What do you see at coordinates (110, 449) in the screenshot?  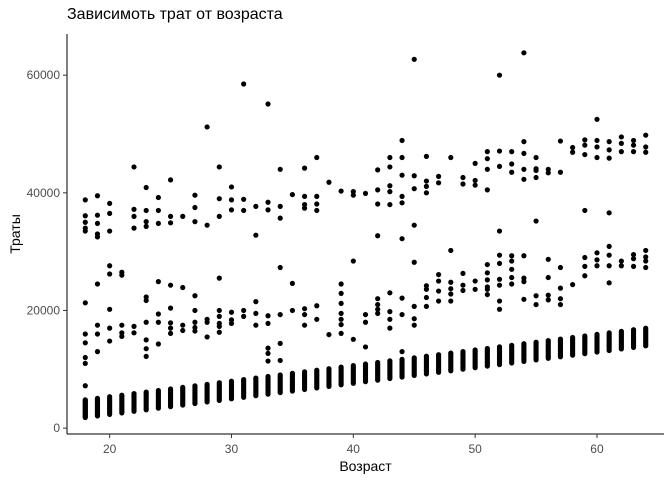 I see `x-tick-label: 20` at bounding box center [110, 449].